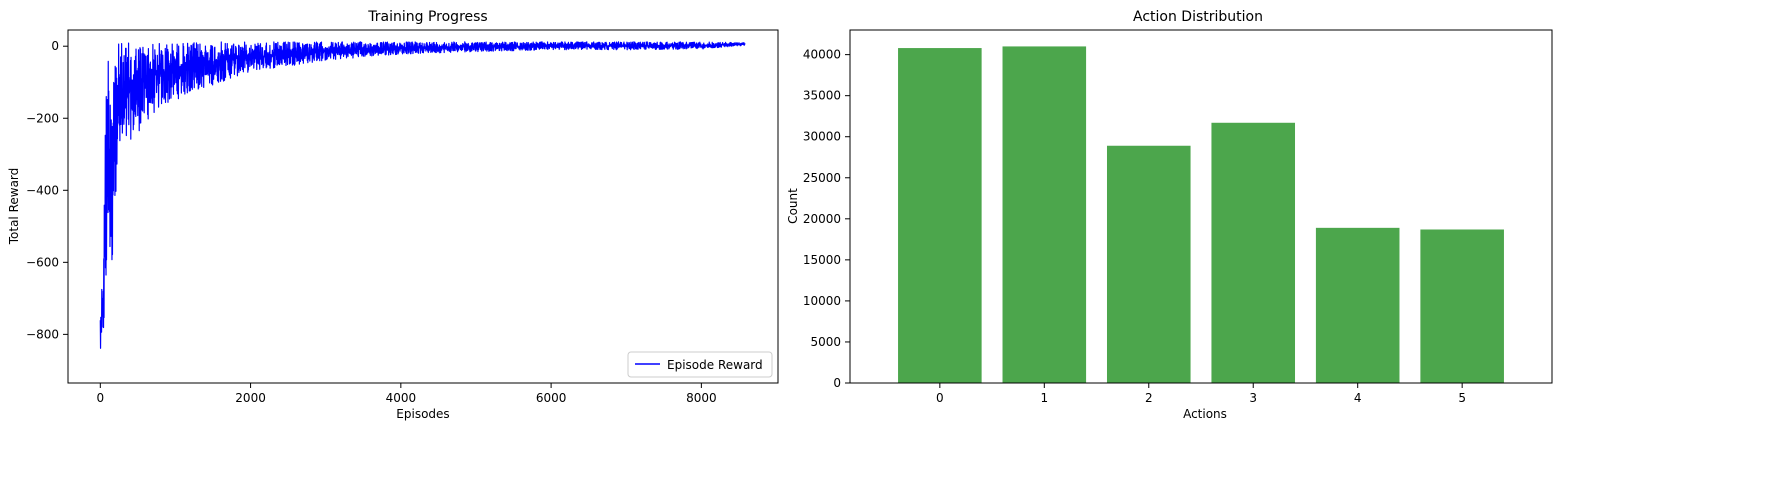 The width and height of the screenshot is (1790, 490). I want to click on y-tick-label: 35000, so click(822, 96).